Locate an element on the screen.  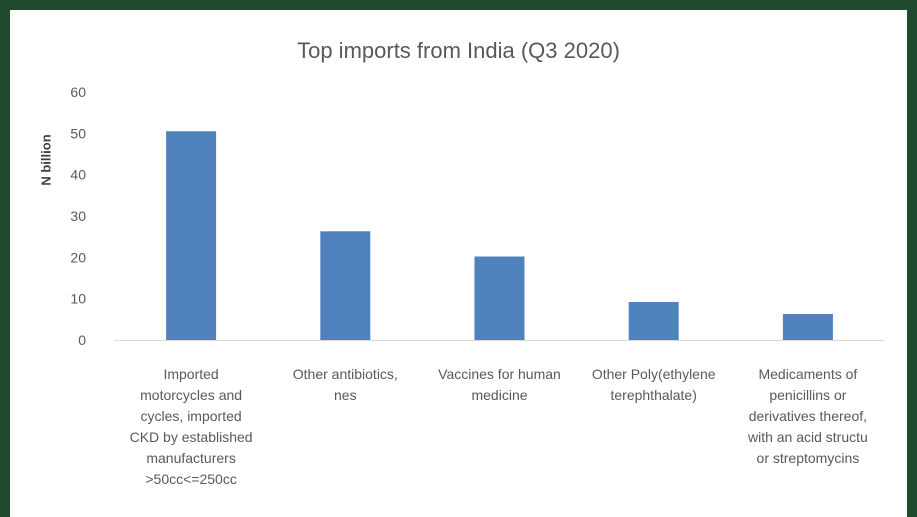
y-tick-label-0: 0 is located at coordinates (82, 340).